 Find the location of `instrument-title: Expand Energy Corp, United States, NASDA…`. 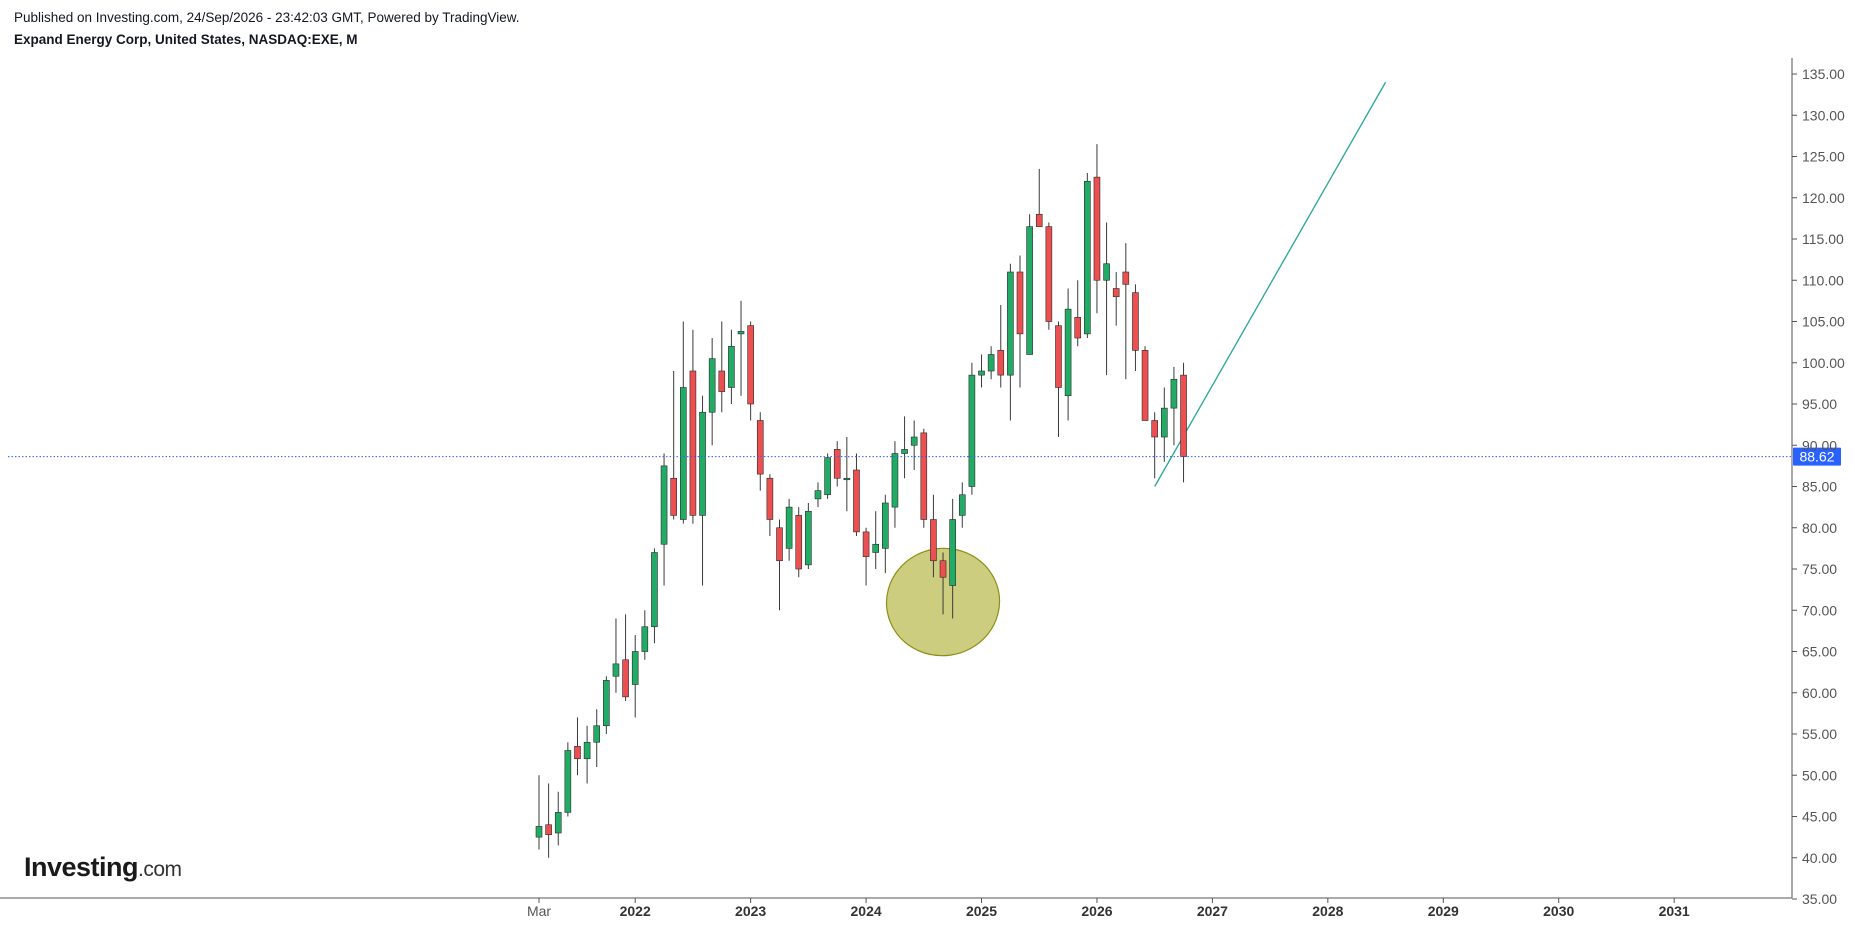

instrument-title: Expand Energy Corp, United States, NASDA… is located at coordinates (186, 39).